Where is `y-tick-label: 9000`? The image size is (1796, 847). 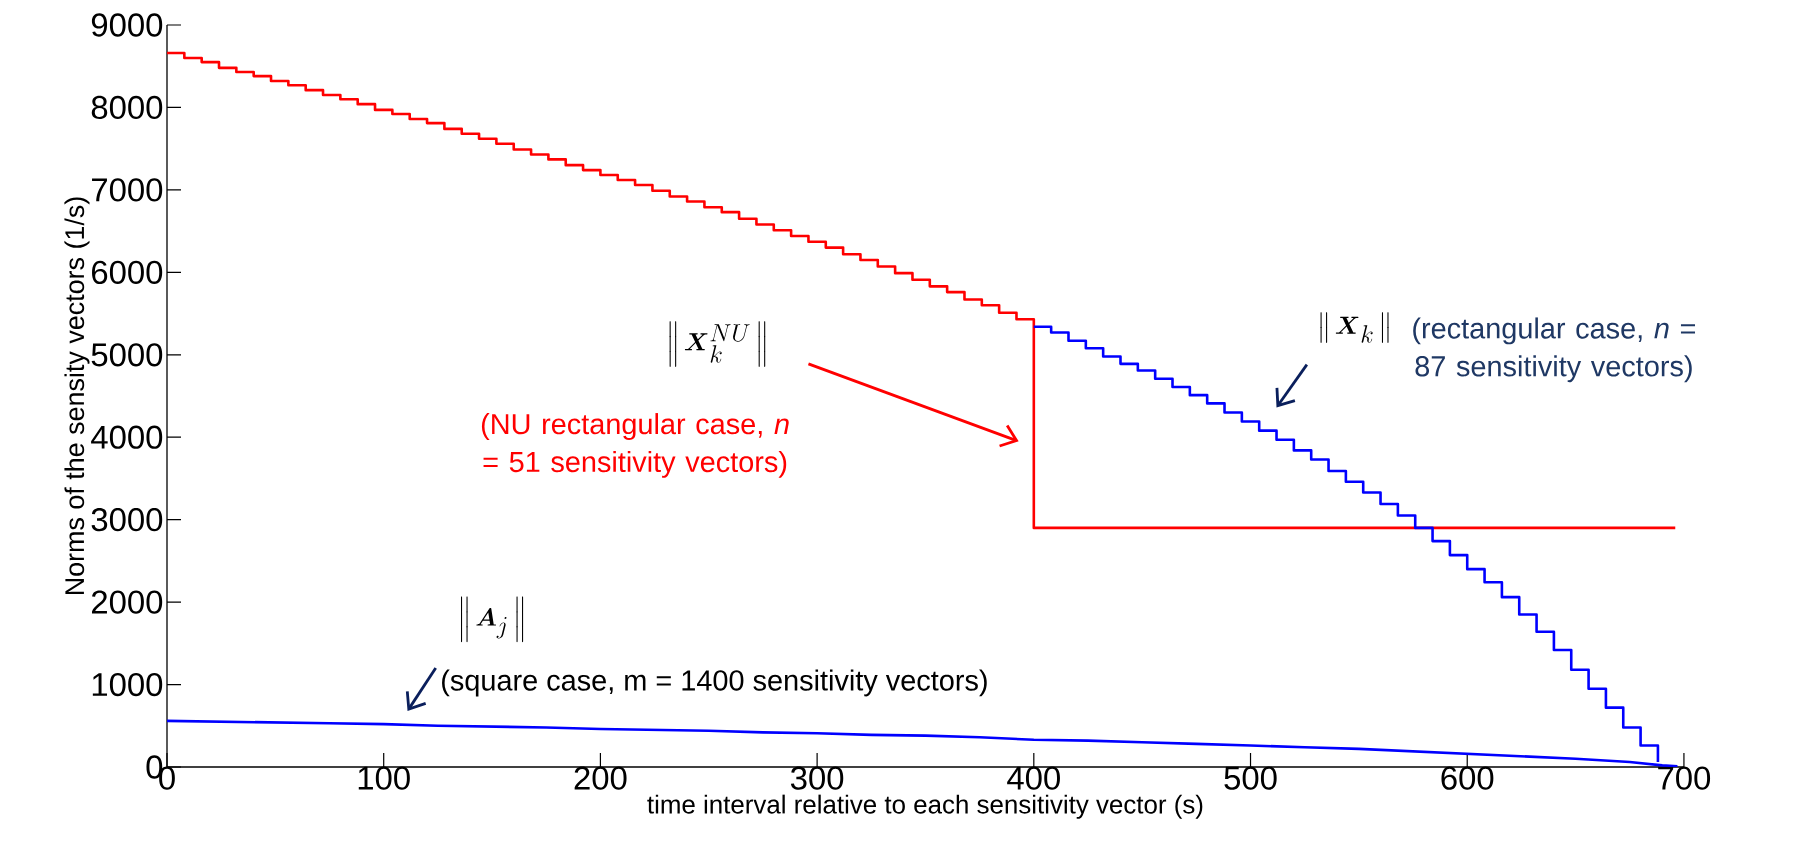
y-tick-label: 9000 is located at coordinates (127, 25).